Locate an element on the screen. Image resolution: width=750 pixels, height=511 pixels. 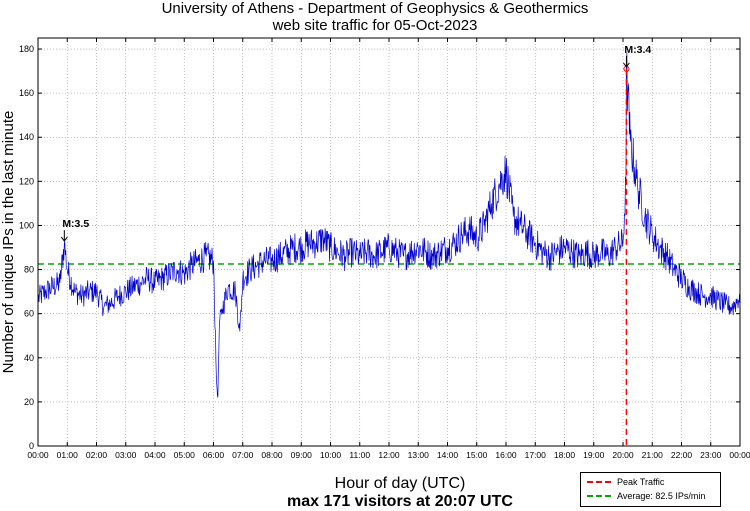
annotation-label: M:3.4 is located at coordinates (637, 50).